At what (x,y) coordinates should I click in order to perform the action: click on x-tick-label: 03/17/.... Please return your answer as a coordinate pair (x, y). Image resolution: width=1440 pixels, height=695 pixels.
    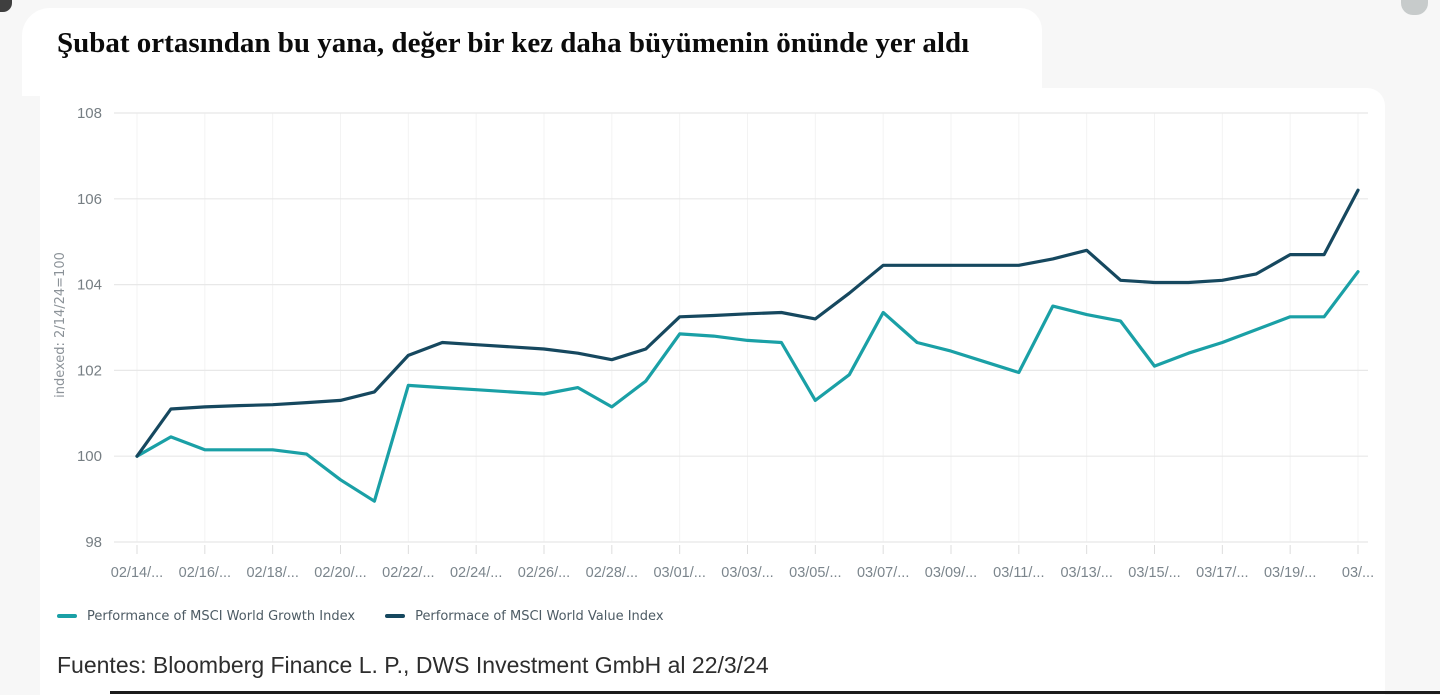
    Looking at the image, I should click on (1222, 573).